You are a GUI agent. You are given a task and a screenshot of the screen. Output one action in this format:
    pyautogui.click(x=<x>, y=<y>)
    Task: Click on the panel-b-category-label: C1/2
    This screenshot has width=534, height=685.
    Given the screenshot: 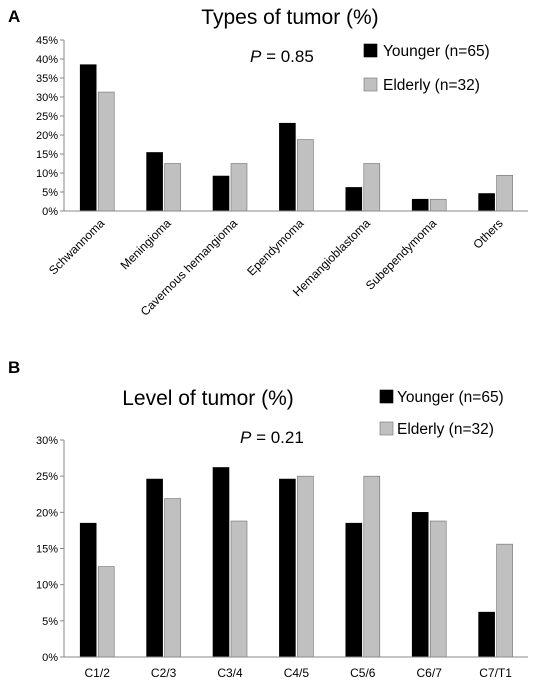 What is the action you would take?
    pyautogui.click(x=98, y=673)
    